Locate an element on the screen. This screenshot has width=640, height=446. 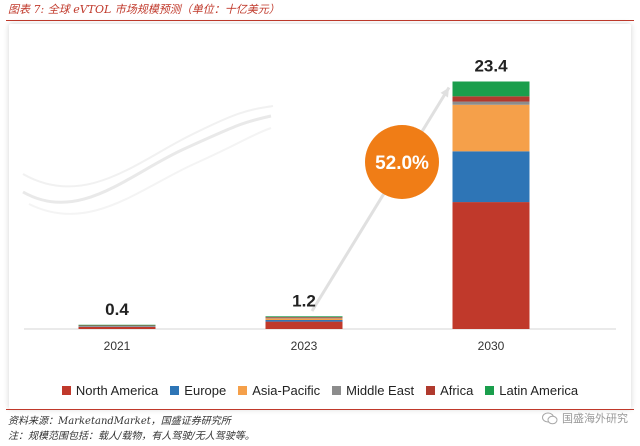
legend-item-asia-pacific: Asia-Pacific is located at coordinates (279, 390).